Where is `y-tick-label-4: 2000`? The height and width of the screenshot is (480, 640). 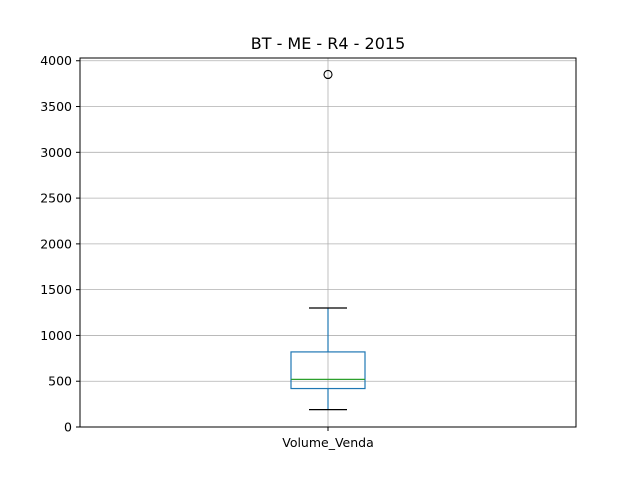
y-tick-label-4: 2000 is located at coordinates (56, 243).